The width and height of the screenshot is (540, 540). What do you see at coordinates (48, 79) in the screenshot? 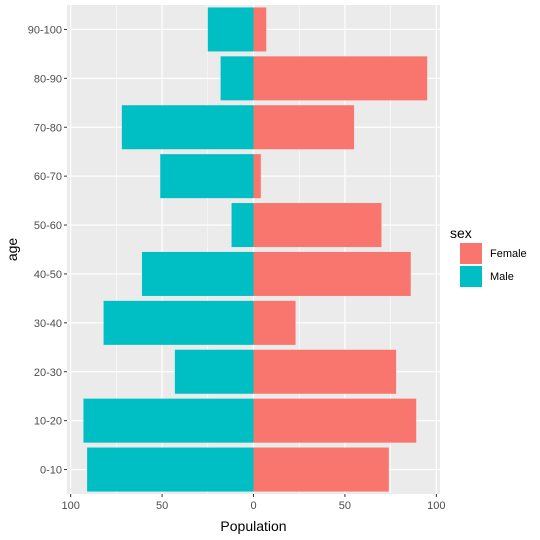
I see `y-tick-label: 80-90` at bounding box center [48, 79].